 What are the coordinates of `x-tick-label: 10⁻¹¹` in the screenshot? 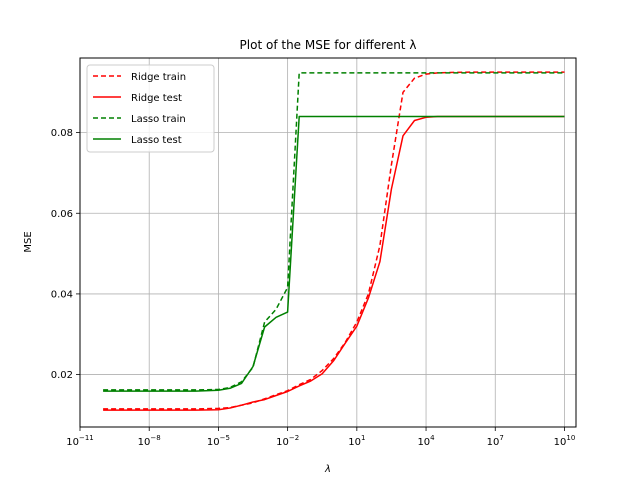 It's located at (80, 441).